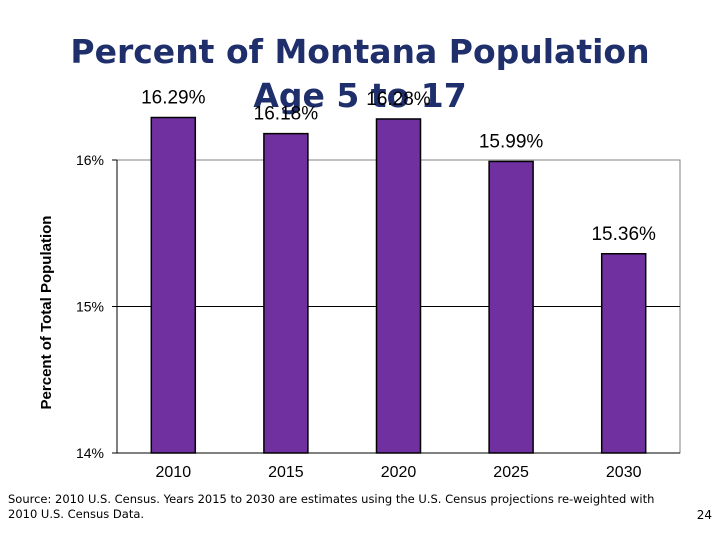 Image resolution: width=720 pixels, height=540 pixels. I want to click on bar-2025, so click(511, 307).